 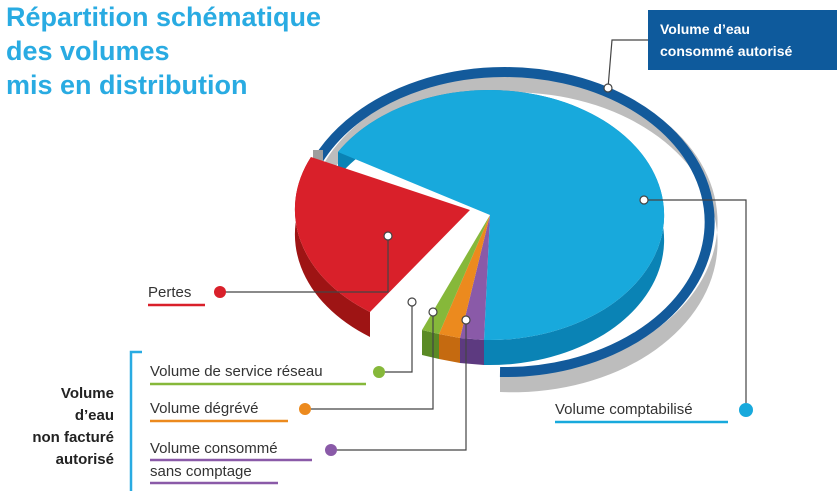 What do you see at coordinates (204, 408) in the screenshot?
I see `label: Volume dégrévé` at bounding box center [204, 408].